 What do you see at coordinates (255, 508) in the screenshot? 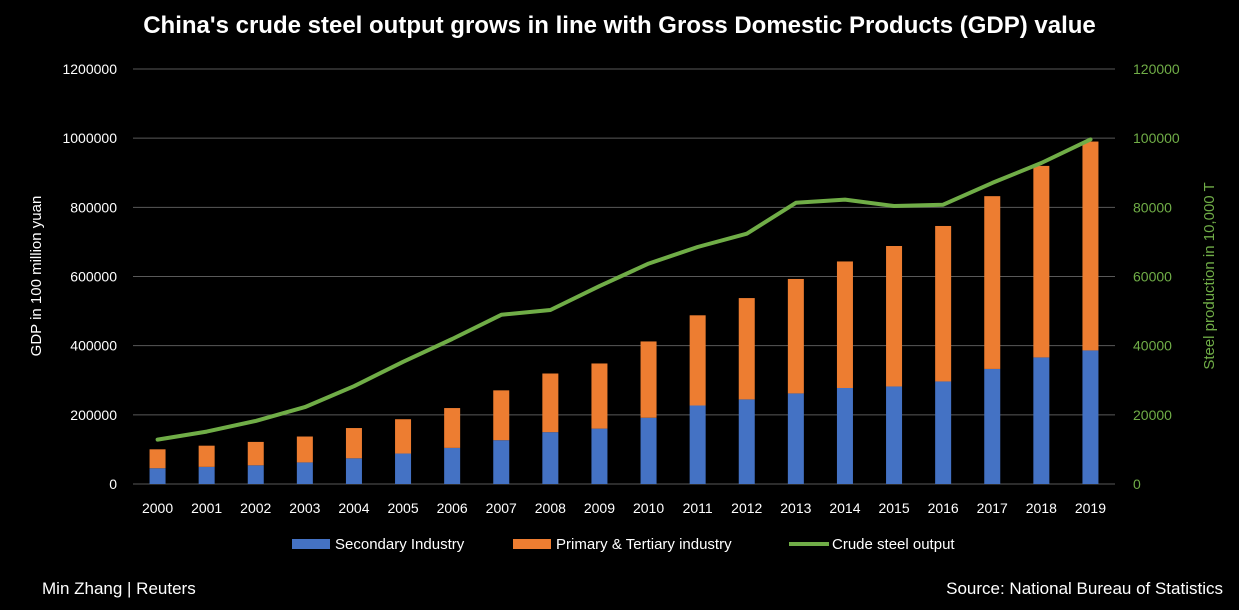
I see `x-tick-label: 2002` at bounding box center [255, 508].